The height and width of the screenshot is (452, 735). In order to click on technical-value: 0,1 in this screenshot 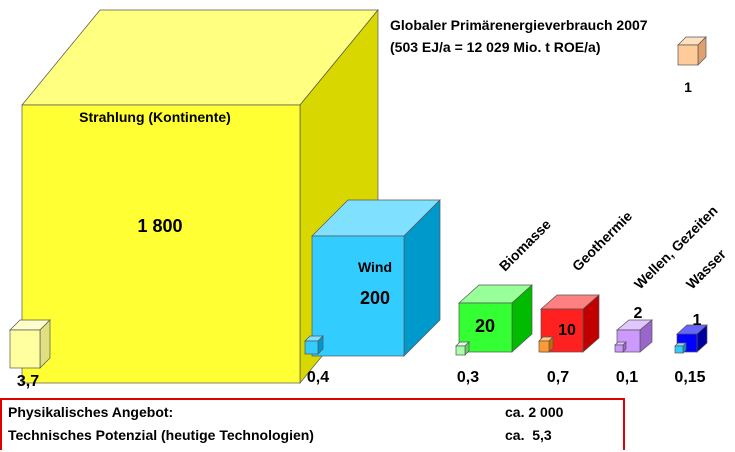, I will do `click(627, 377)`.